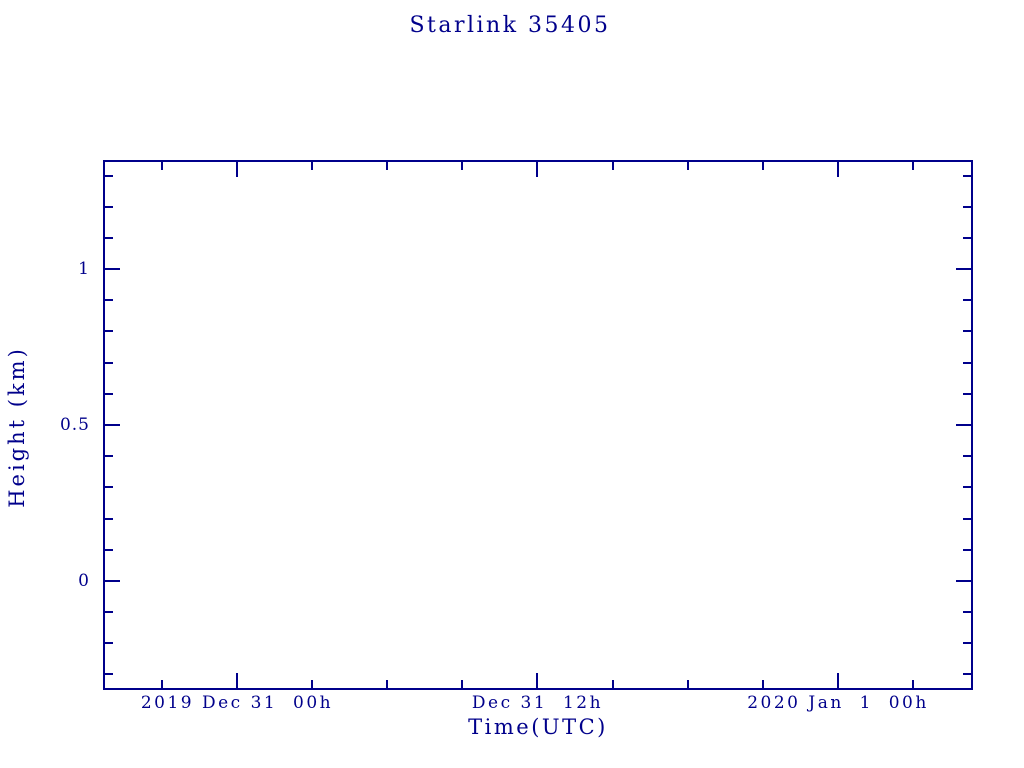 The image size is (1024, 768). Describe the element at coordinates (237, 703) in the screenshot. I see `x-tick-label: 2019 Dec 31 00h` at that location.